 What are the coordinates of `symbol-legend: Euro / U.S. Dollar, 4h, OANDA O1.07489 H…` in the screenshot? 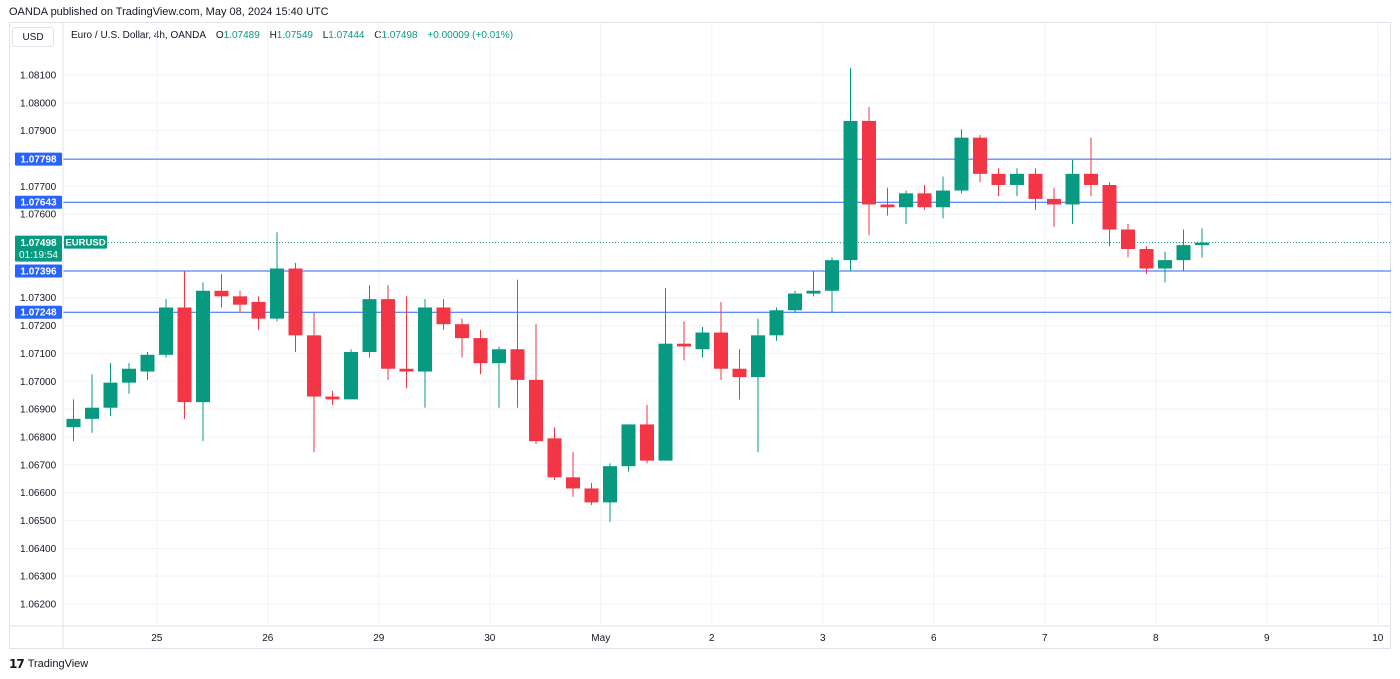 It's located at (292, 35).